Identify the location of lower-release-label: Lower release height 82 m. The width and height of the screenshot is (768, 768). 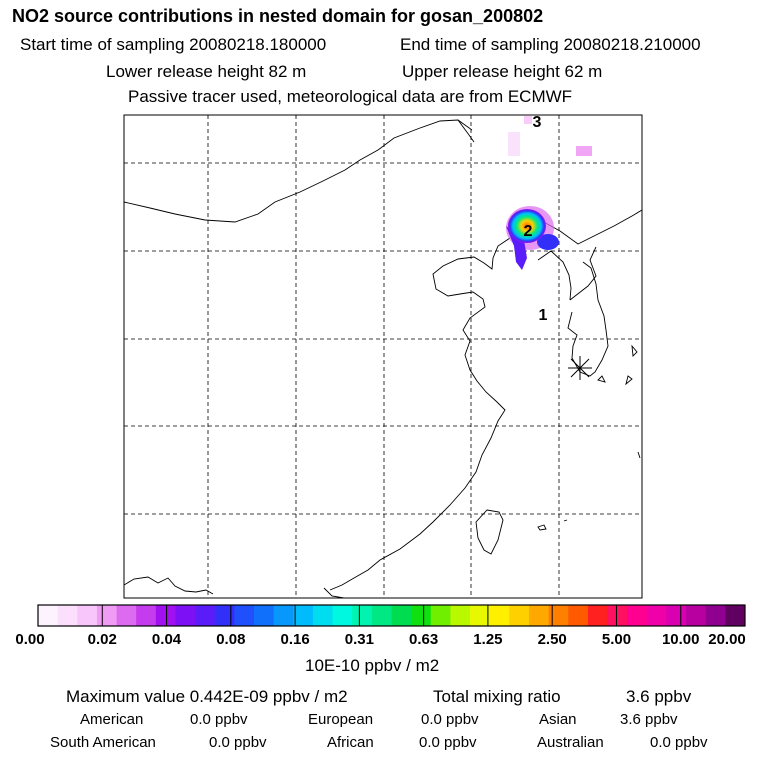
(206, 71).